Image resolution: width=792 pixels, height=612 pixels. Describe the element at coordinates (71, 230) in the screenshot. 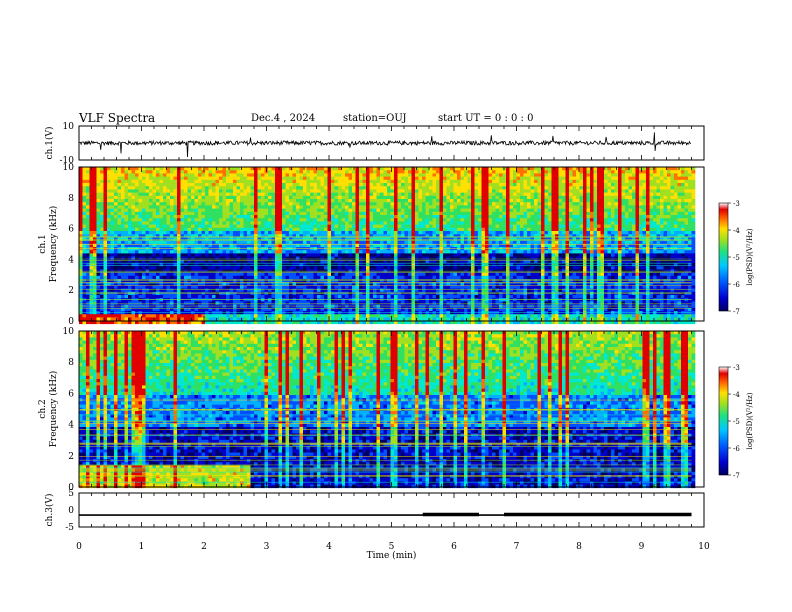

I see `ch1-spectrogram-ytick-label: 6` at that location.